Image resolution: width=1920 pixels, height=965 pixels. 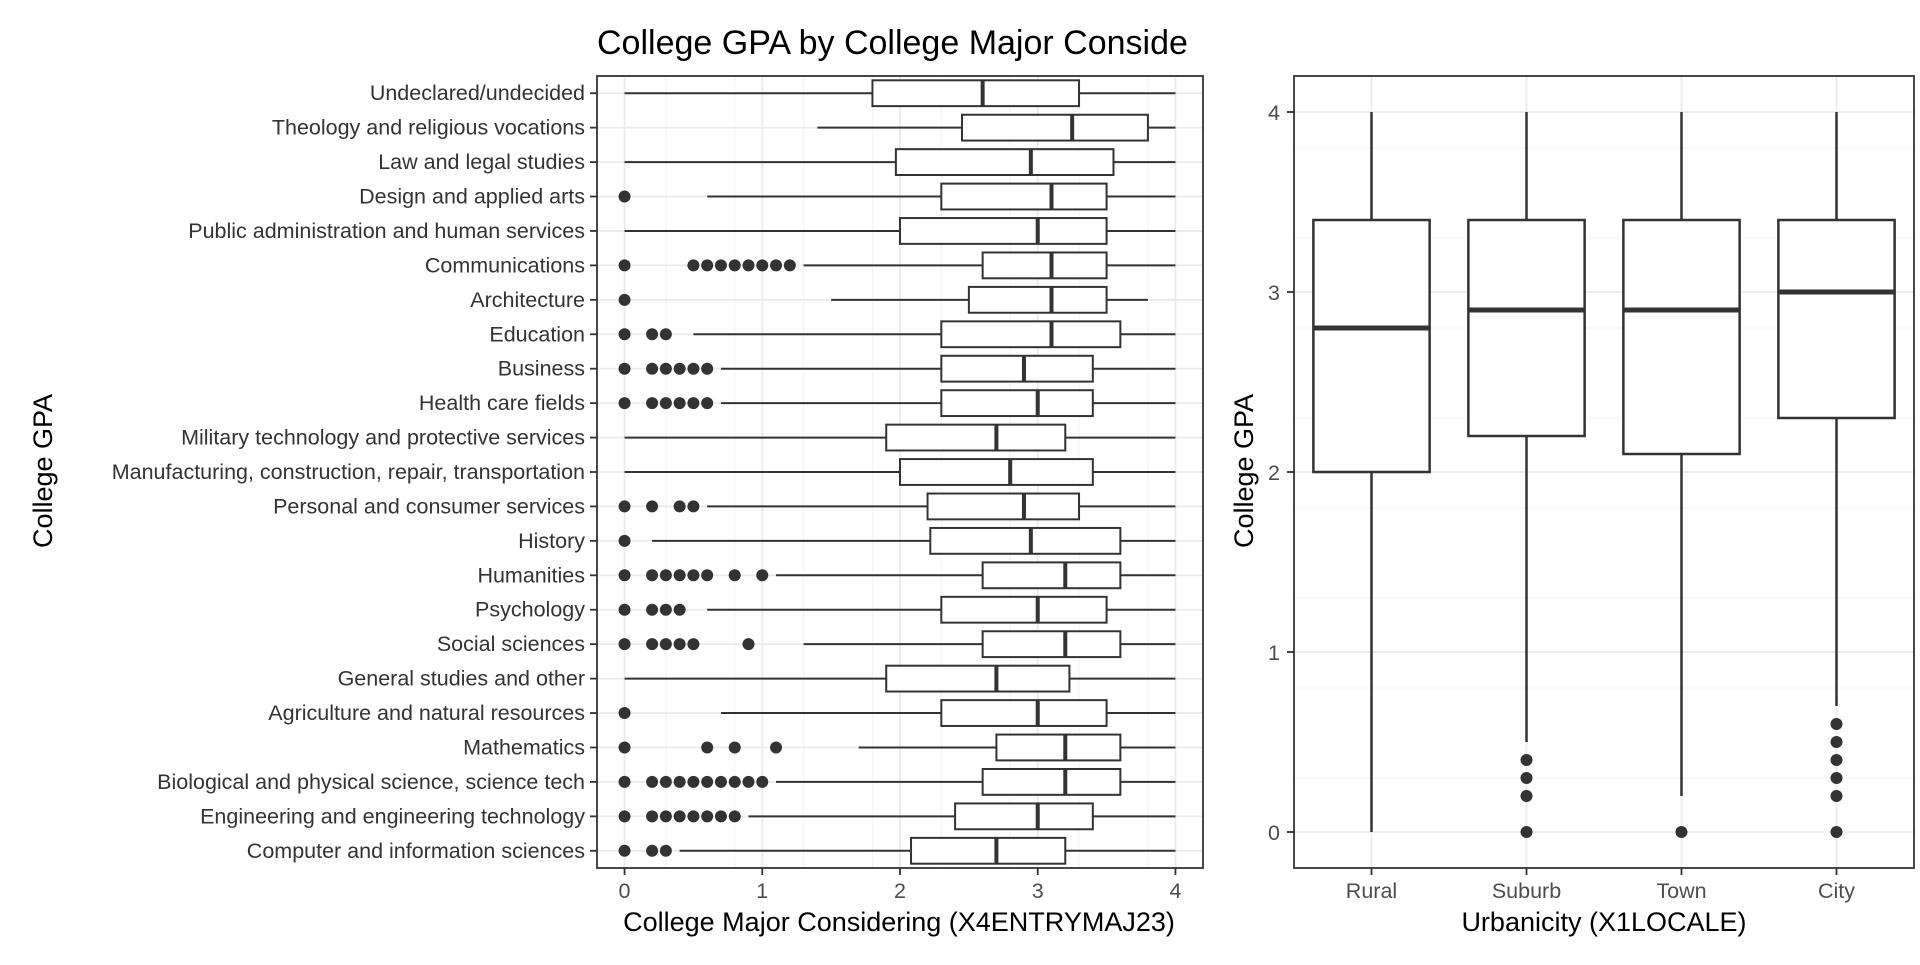 I want to click on left-x-tick-label: 1, so click(x=762, y=891).